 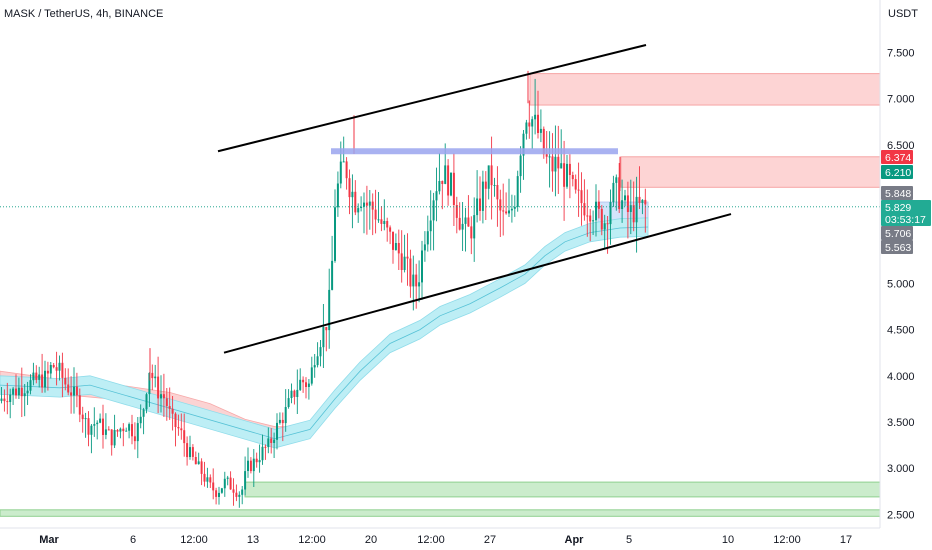 I want to click on price-tick-label-7: 3.000, so click(x=901, y=469).